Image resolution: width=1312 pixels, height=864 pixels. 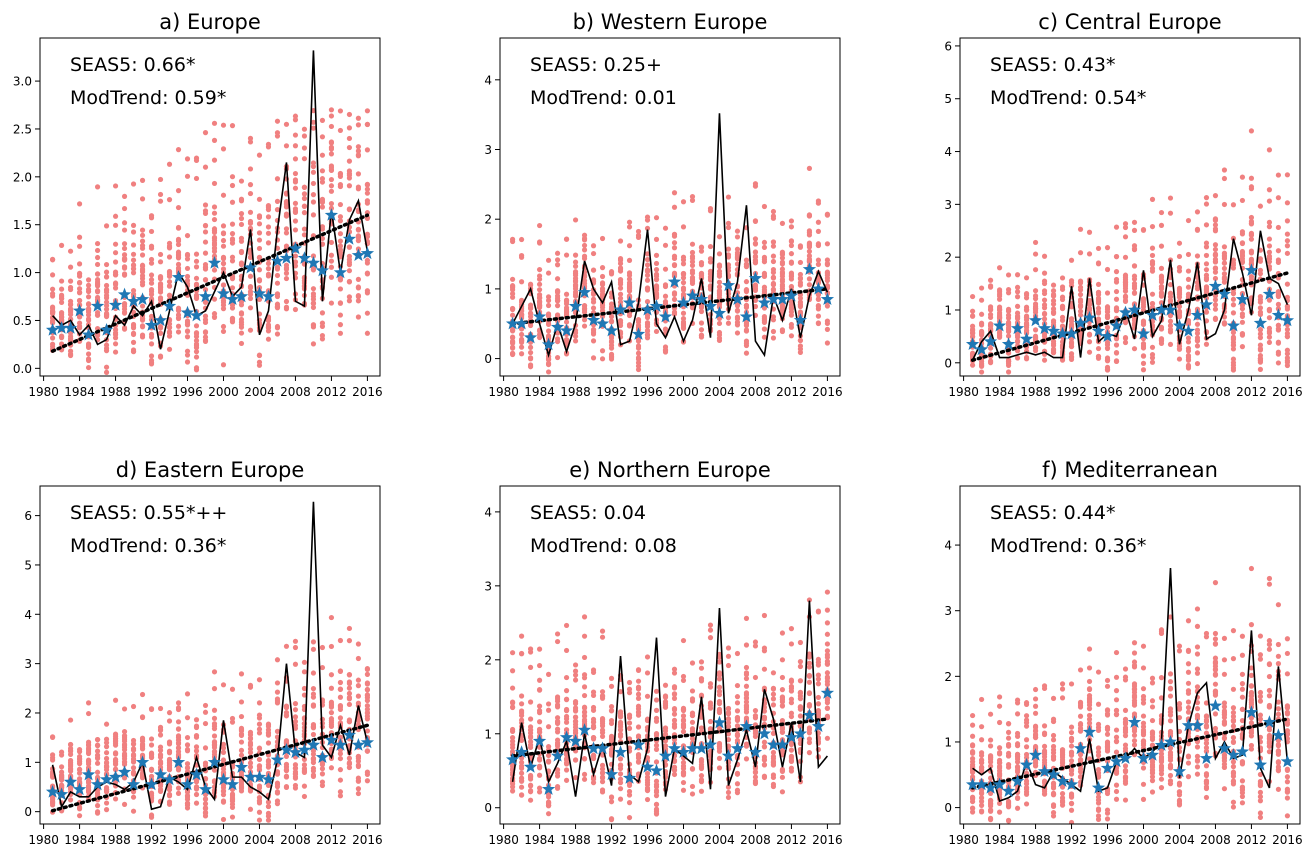 What do you see at coordinates (948, 258) in the screenshot?
I see `y-tick-label: 2` at bounding box center [948, 258].